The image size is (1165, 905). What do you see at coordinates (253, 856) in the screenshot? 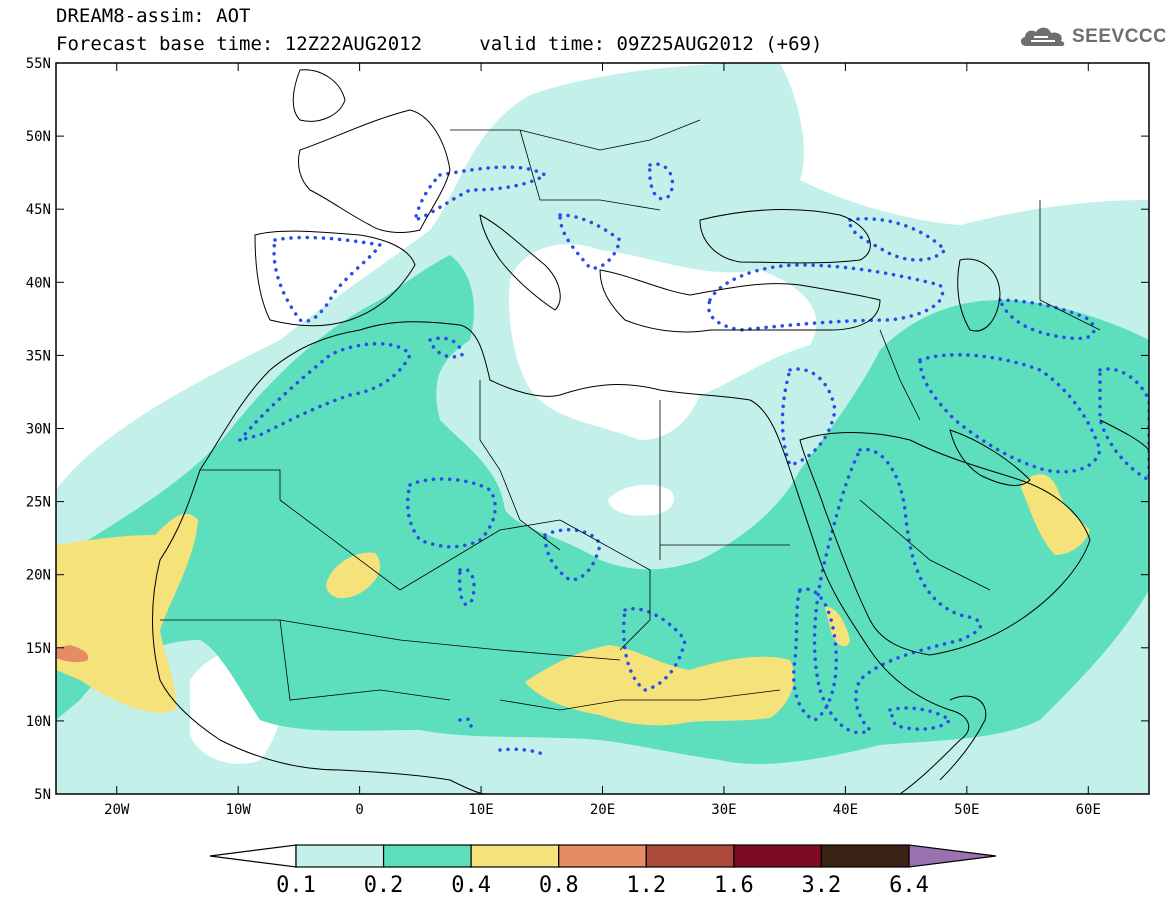
I see `colorbar-left-arrow` at bounding box center [253, 856].